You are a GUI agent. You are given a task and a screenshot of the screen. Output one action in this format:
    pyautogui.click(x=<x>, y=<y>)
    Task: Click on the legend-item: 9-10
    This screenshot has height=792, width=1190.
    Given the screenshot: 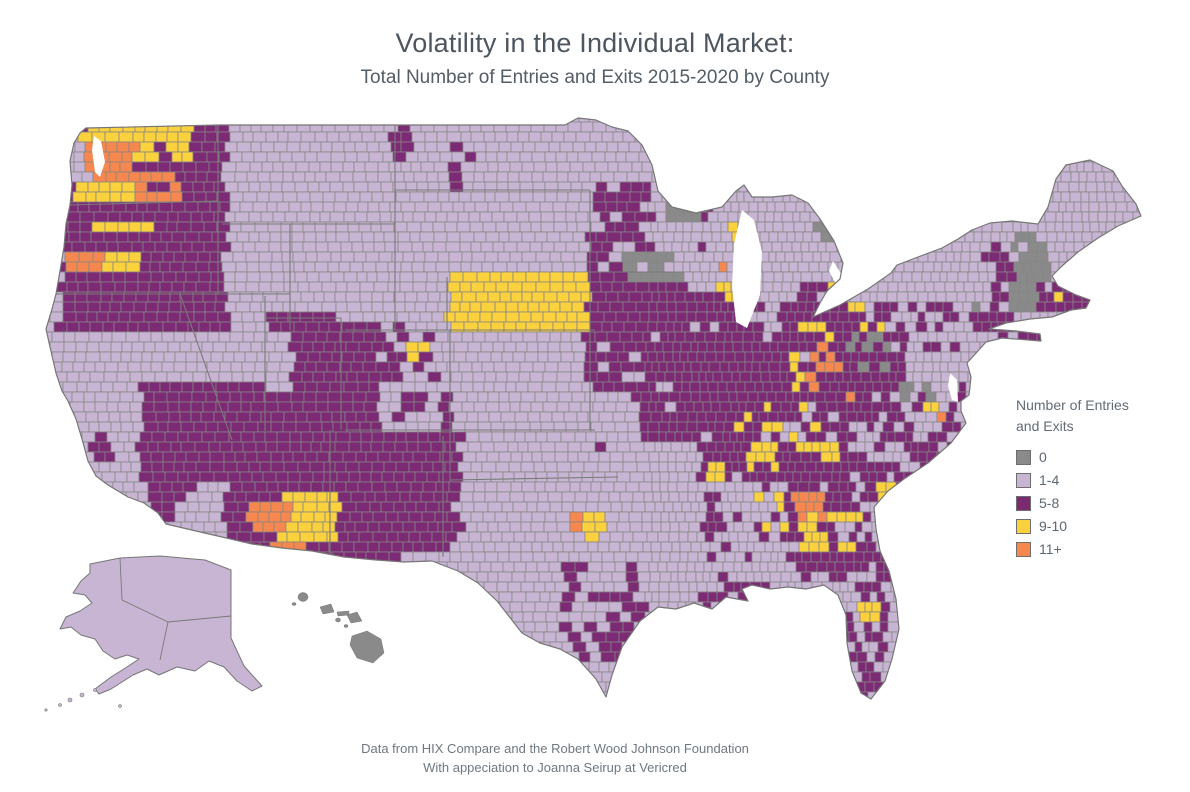 What is the action you would take?
    pyautogui.click(x=1096, y=526)
    